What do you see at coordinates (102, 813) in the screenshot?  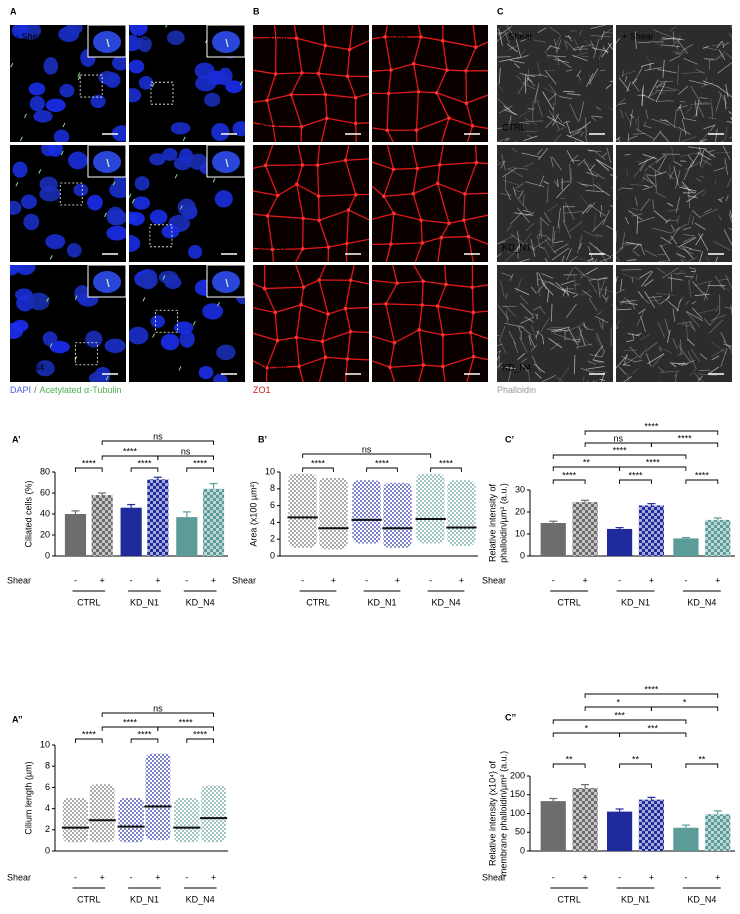 I see `point-cloud` at bounding box center [102, 813].